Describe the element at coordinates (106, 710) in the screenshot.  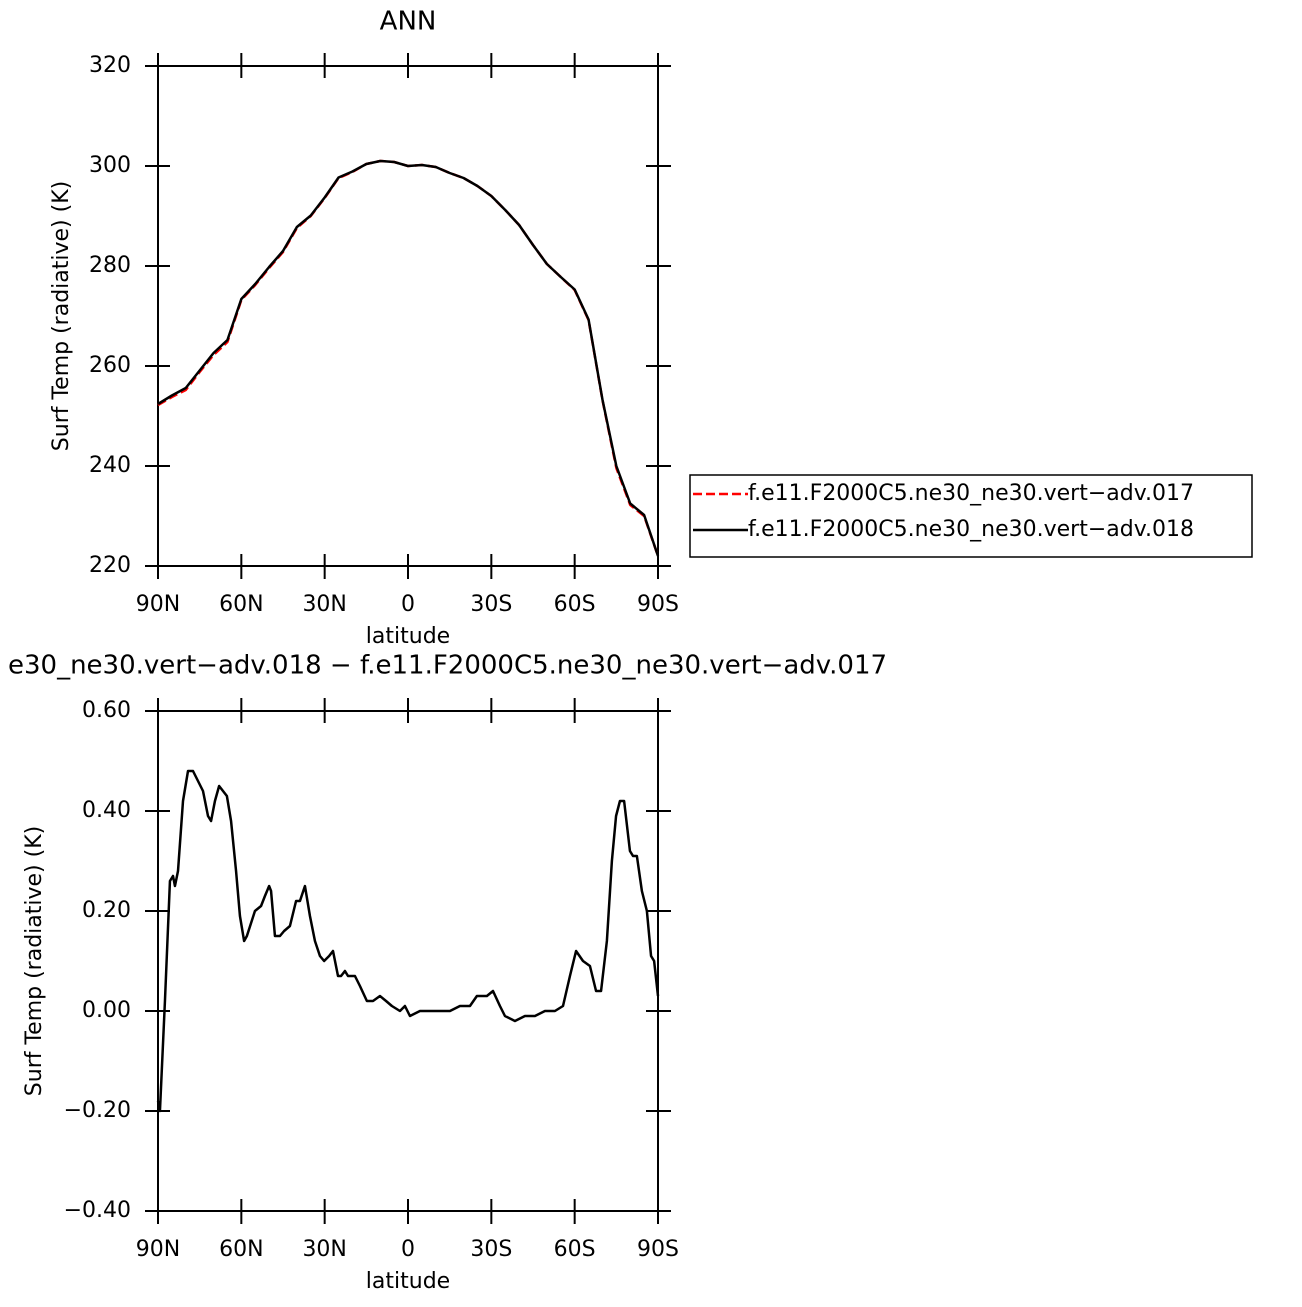
I see `y-tick-label: 0.60` at that location.